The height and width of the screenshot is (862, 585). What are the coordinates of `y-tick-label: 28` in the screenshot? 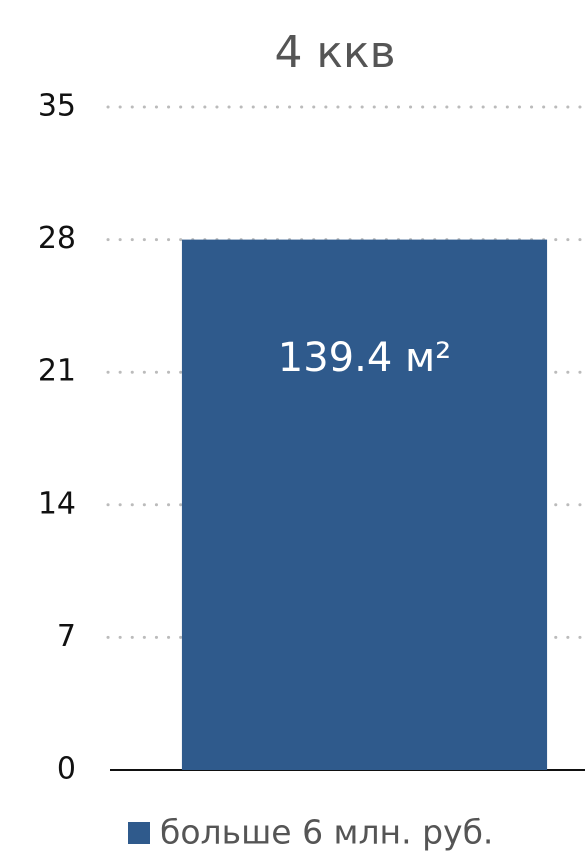 It's located at (57, 238).